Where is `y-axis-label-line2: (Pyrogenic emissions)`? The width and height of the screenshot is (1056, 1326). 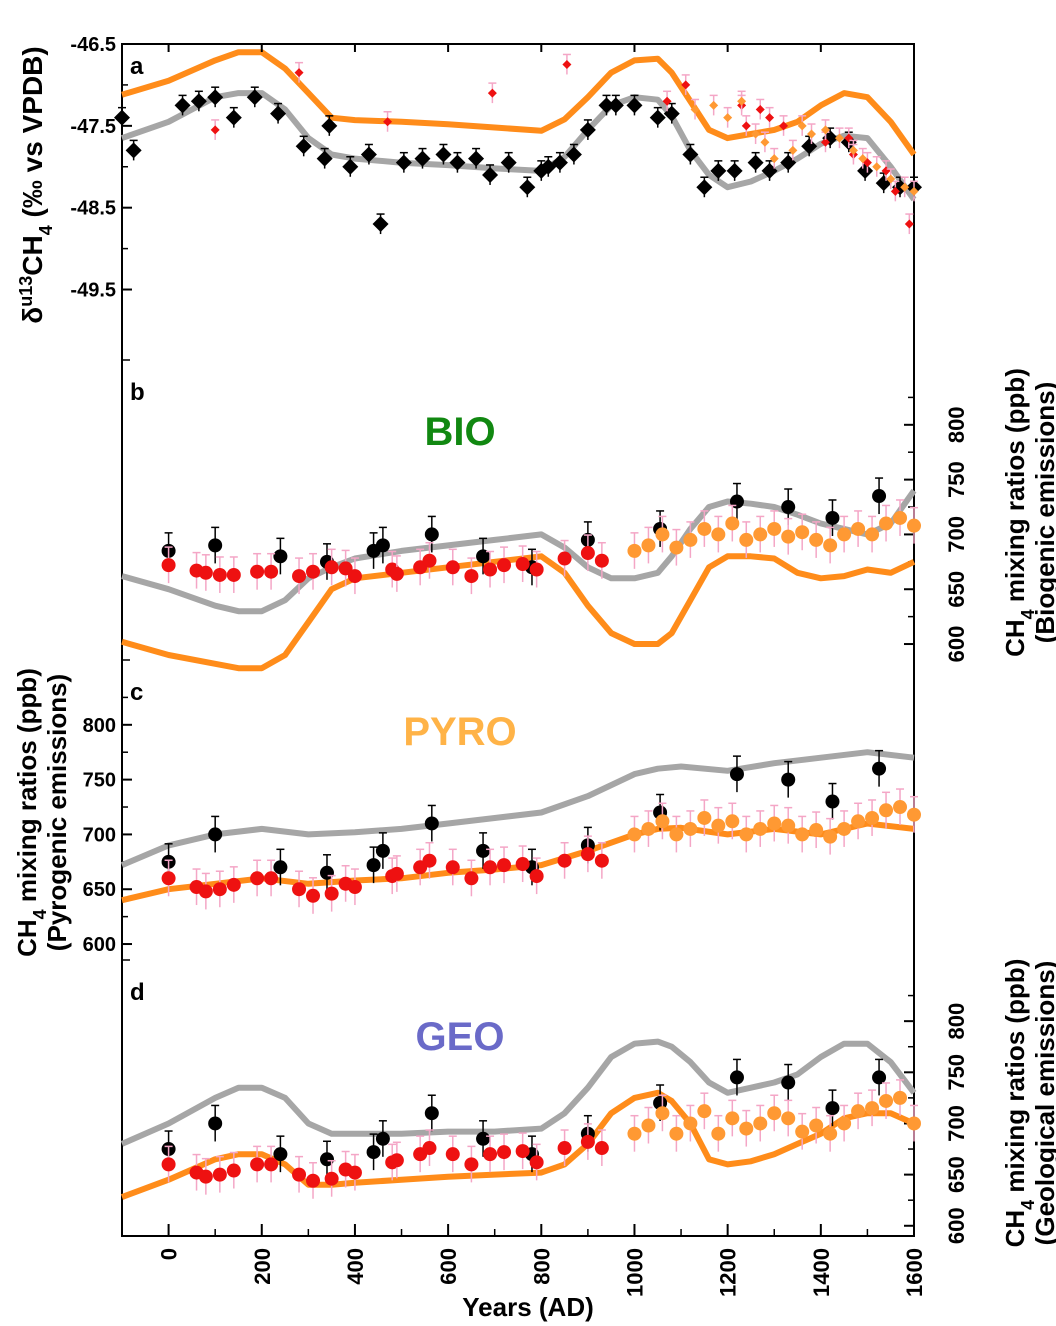
y-axis-label-line2: (Pyrogenic emissions) is located at coordinates (57, 812).